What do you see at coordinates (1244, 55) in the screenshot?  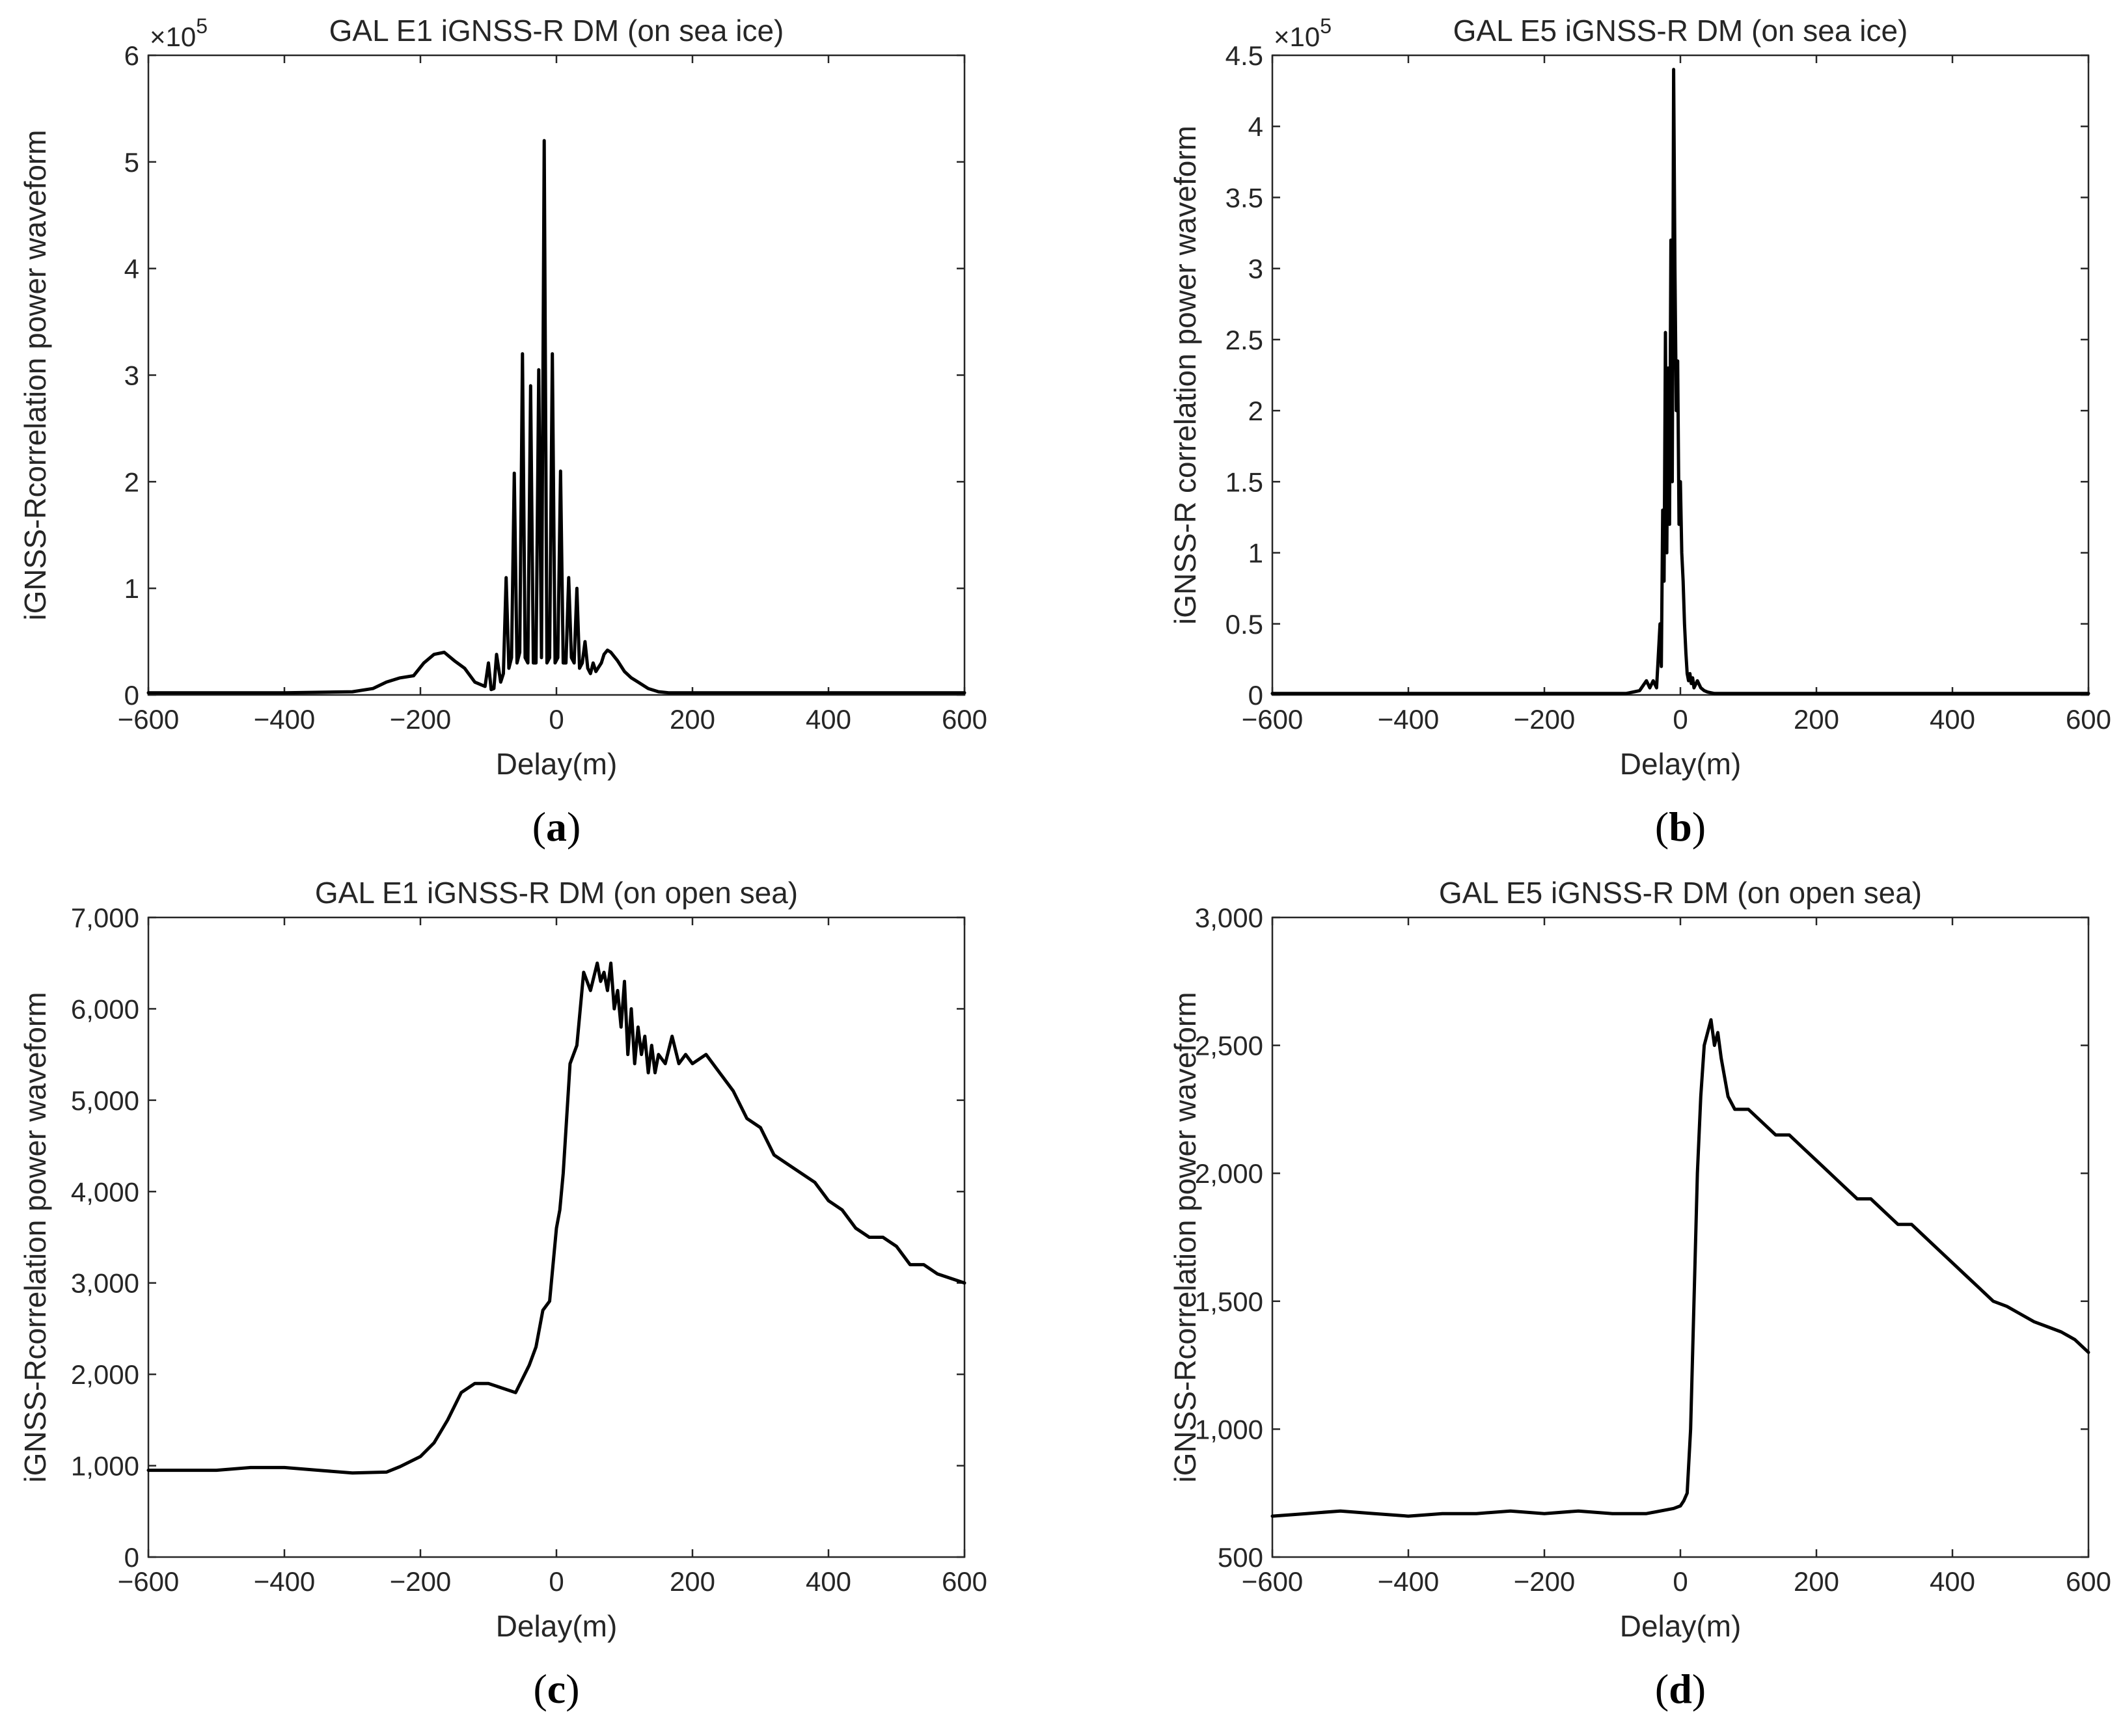 I see `y-tick-label: 4.5` at bounding box center [1244, 55].